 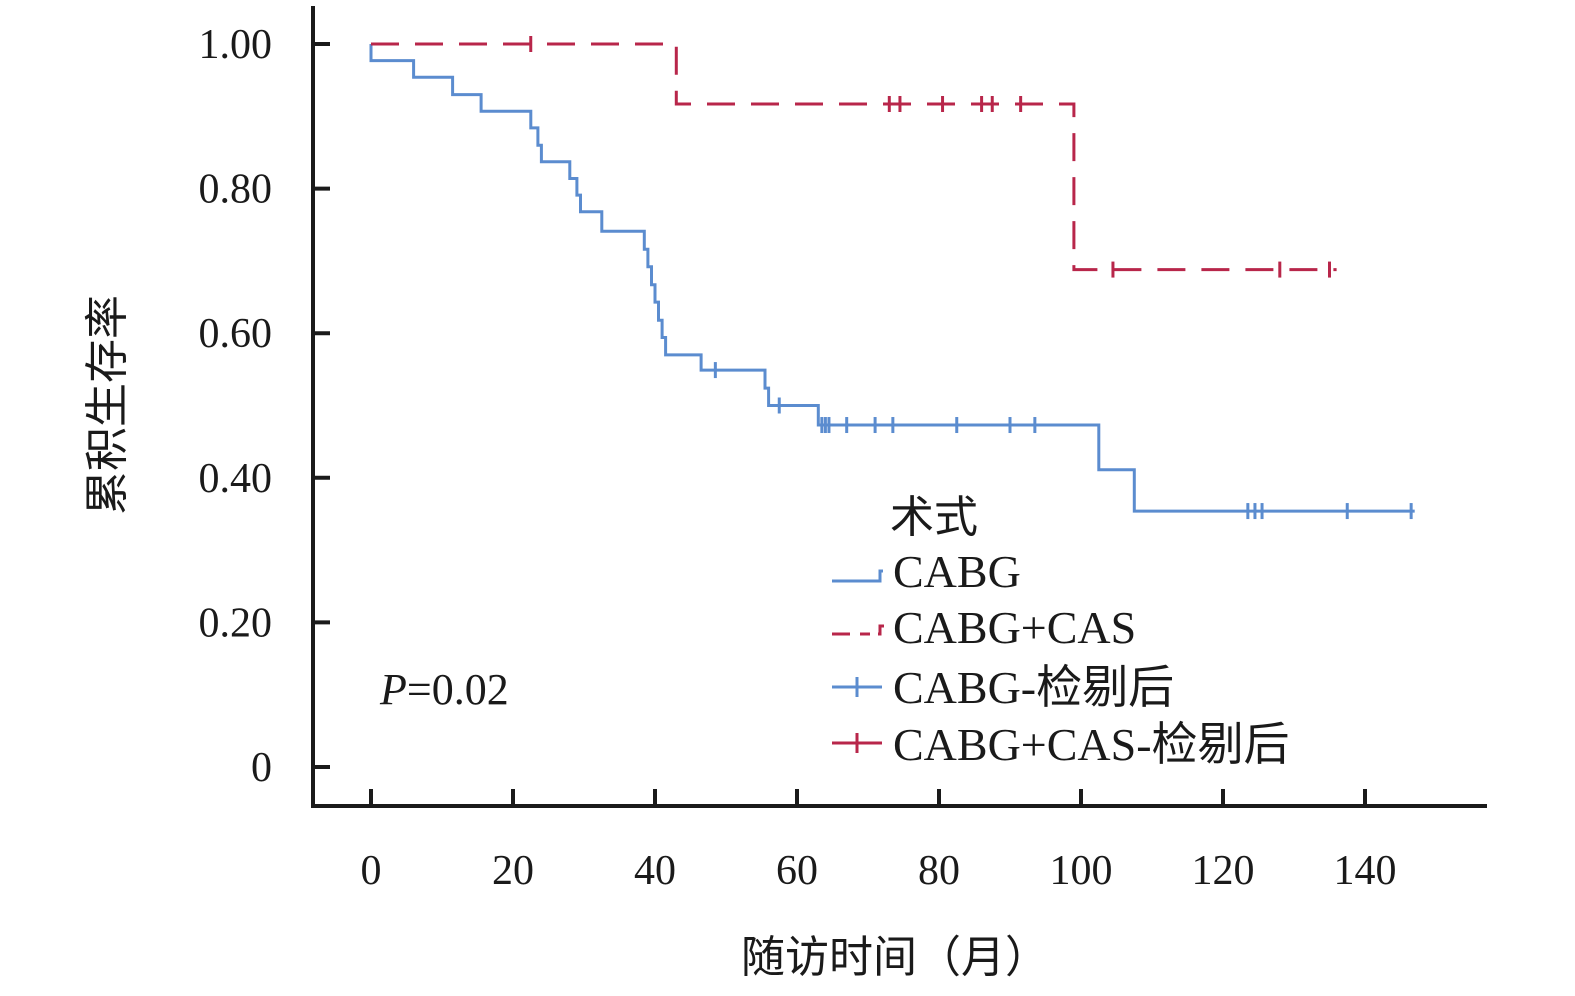 What do you see at coordinates (1223, 871) in the screenshot?
I see `x-tick-label: 120` at bounding box center [1223, 871].